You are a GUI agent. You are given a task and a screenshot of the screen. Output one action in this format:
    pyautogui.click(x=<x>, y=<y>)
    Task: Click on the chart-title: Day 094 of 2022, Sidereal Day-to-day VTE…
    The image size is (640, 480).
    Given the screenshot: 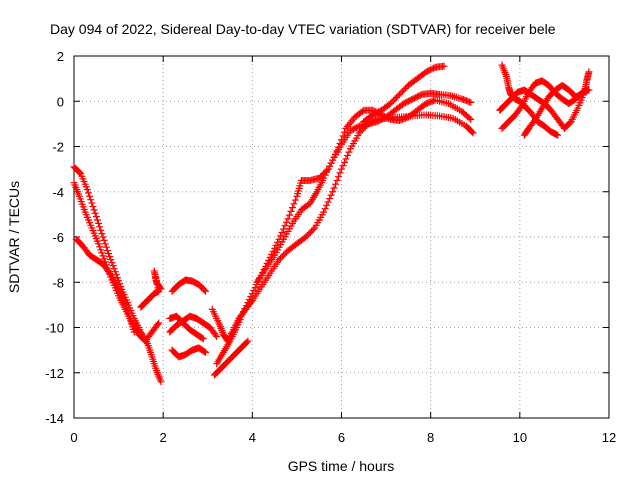 What is the action you would take?
    pyautogui.click(x=303, y=29)
    